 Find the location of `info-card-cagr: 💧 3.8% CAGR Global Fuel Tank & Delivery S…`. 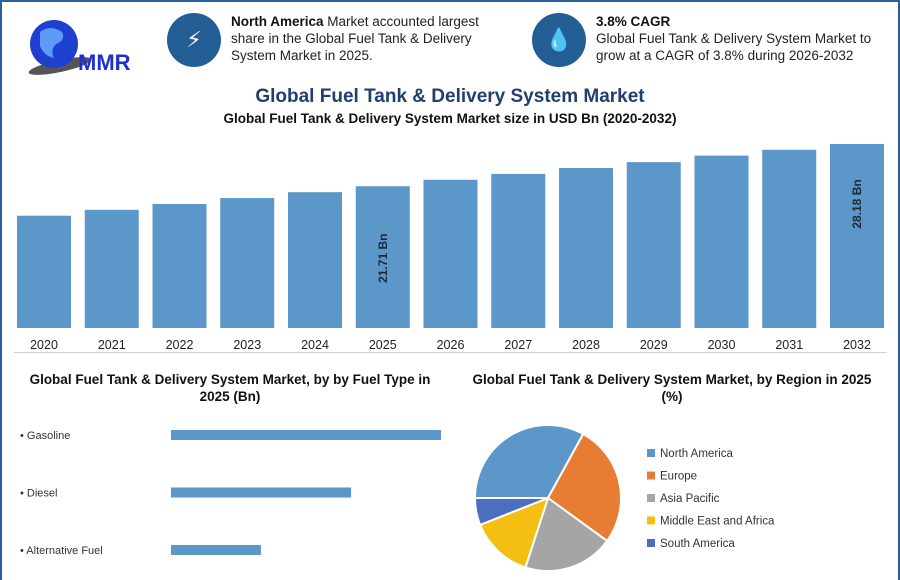

info-card-cagr: 💧 3.8% CAGR Global Fuel Tank & Delivery S… is located at coordinates (714, 40).